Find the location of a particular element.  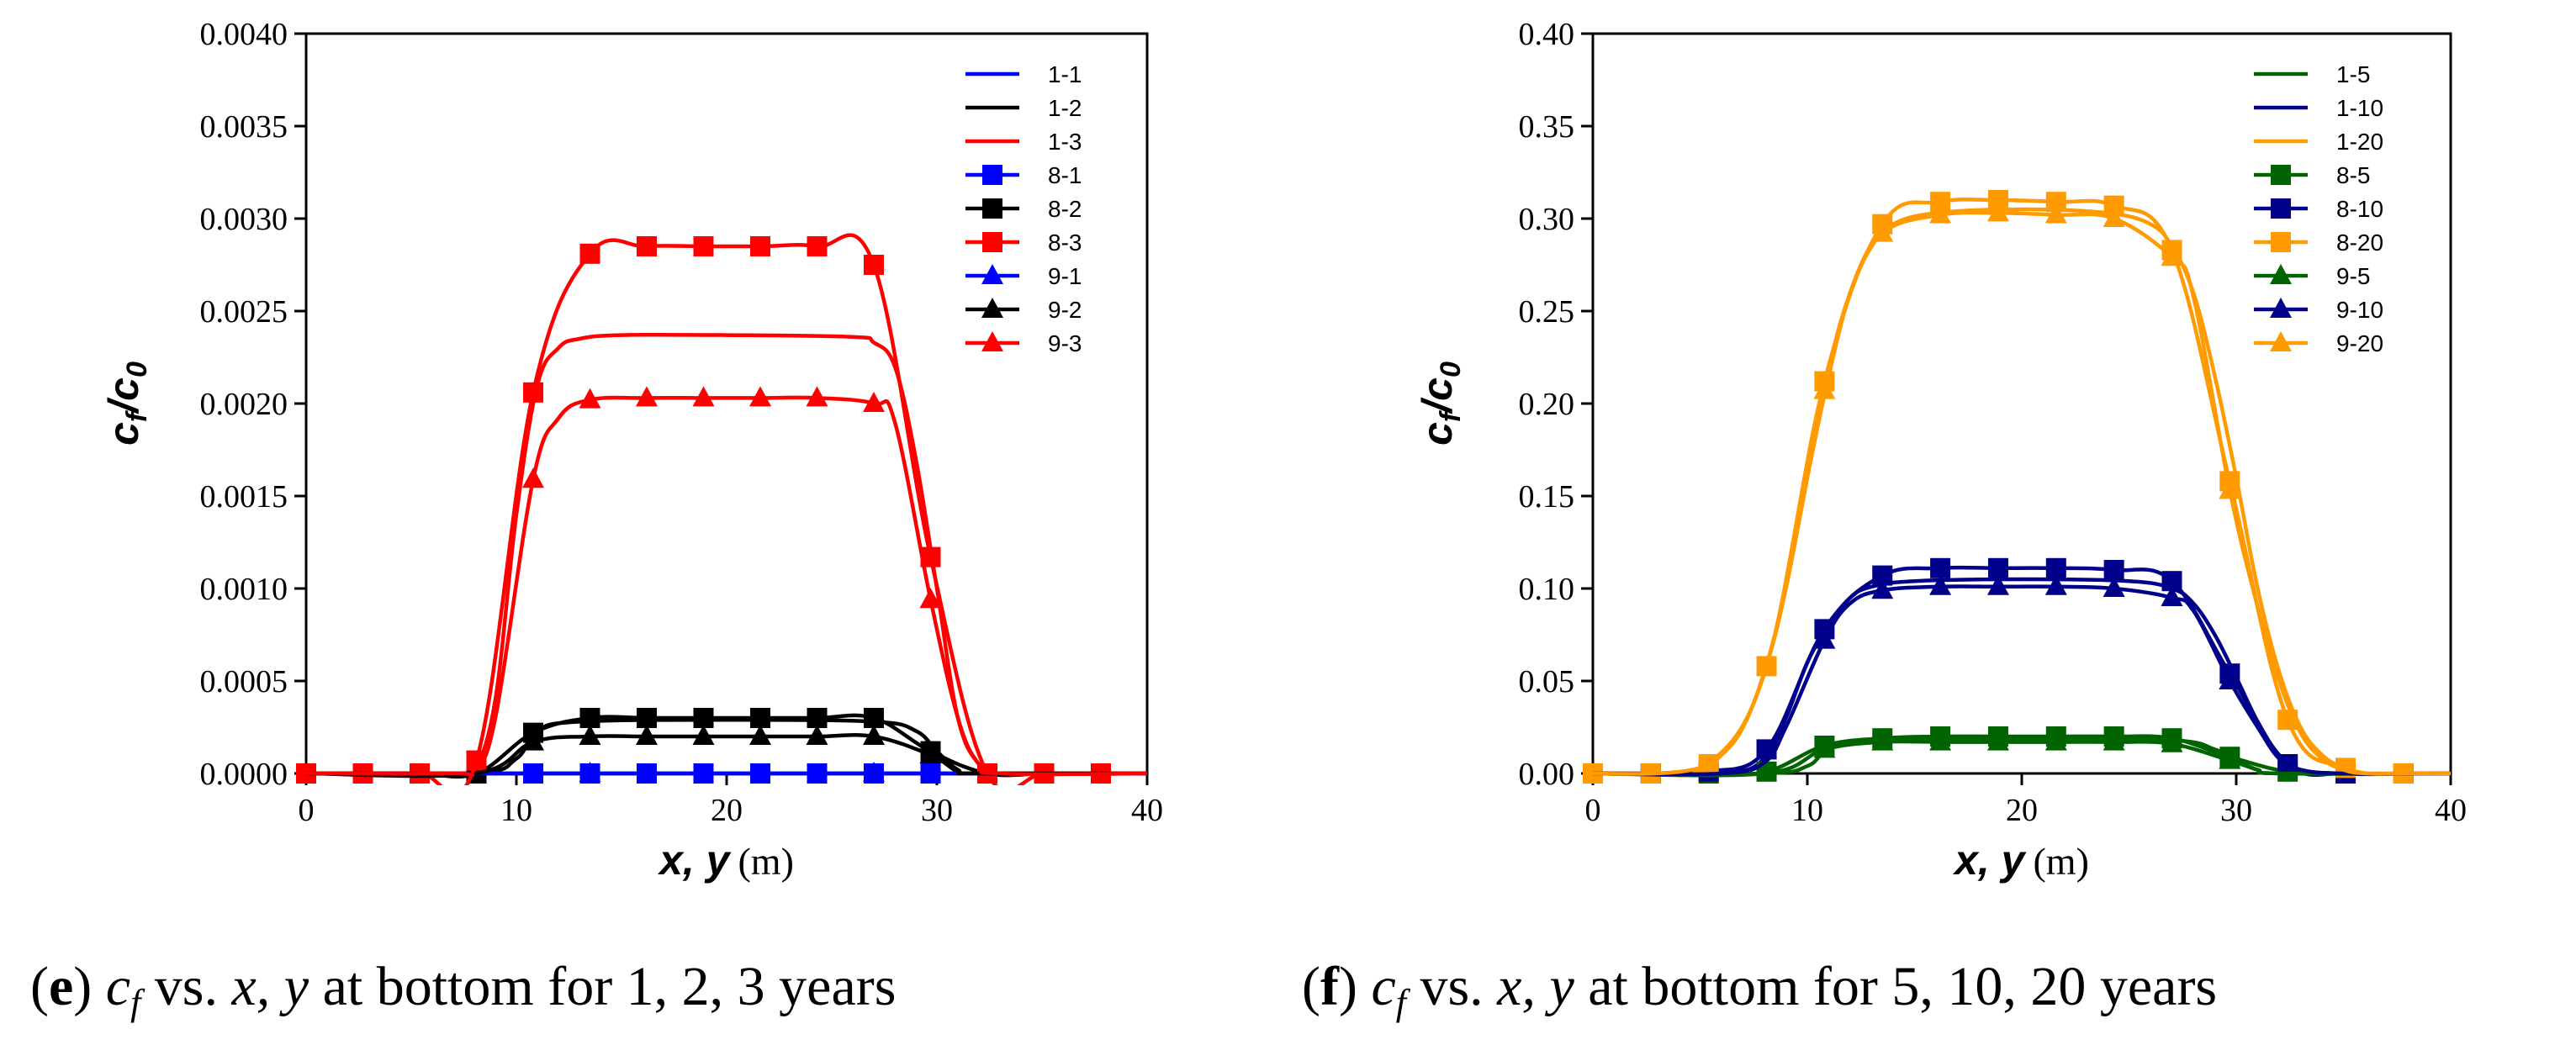

y-tick-label: 0.0015 is located at coordinates (244, 497).